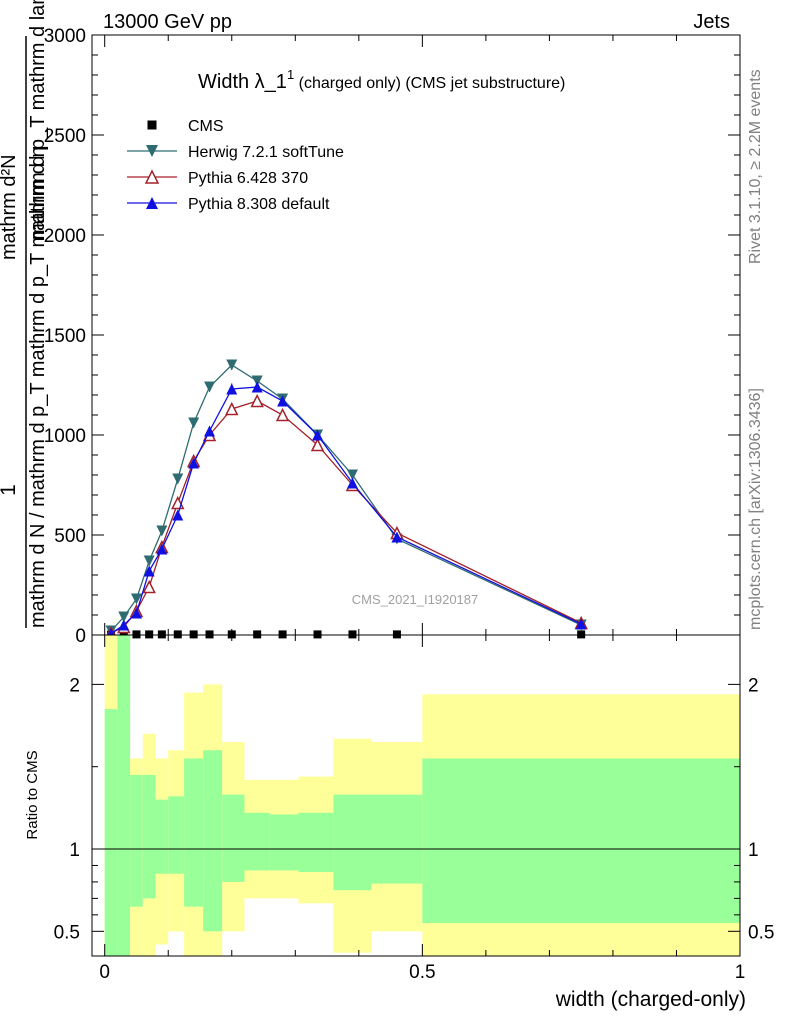 The image size is (786, 1024). What do you see at coordinates (259, 204) in the screenshot?
I see `legend-label: Pythia 8.308 default` at bounding box center [259, 204].